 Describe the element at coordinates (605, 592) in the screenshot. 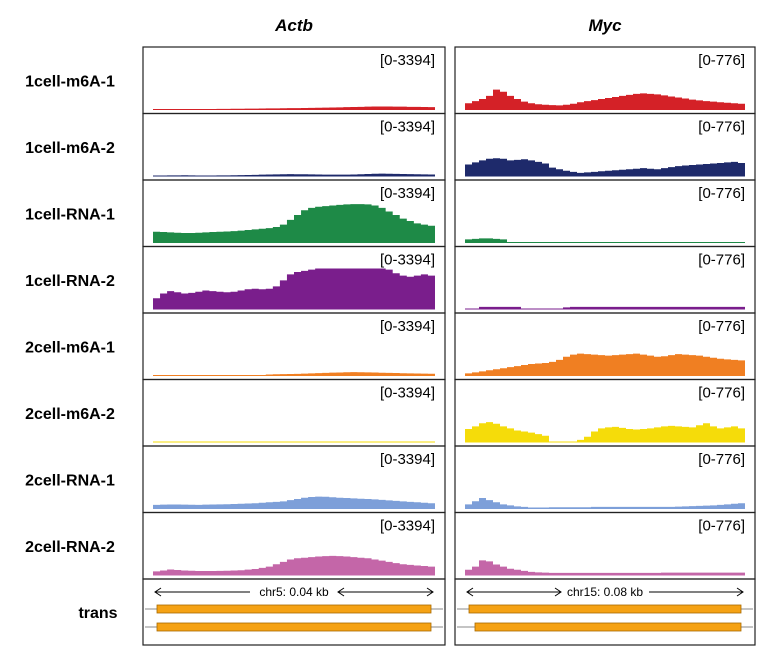

I see `scale-label: chr15: 0.08 kb` at that location.